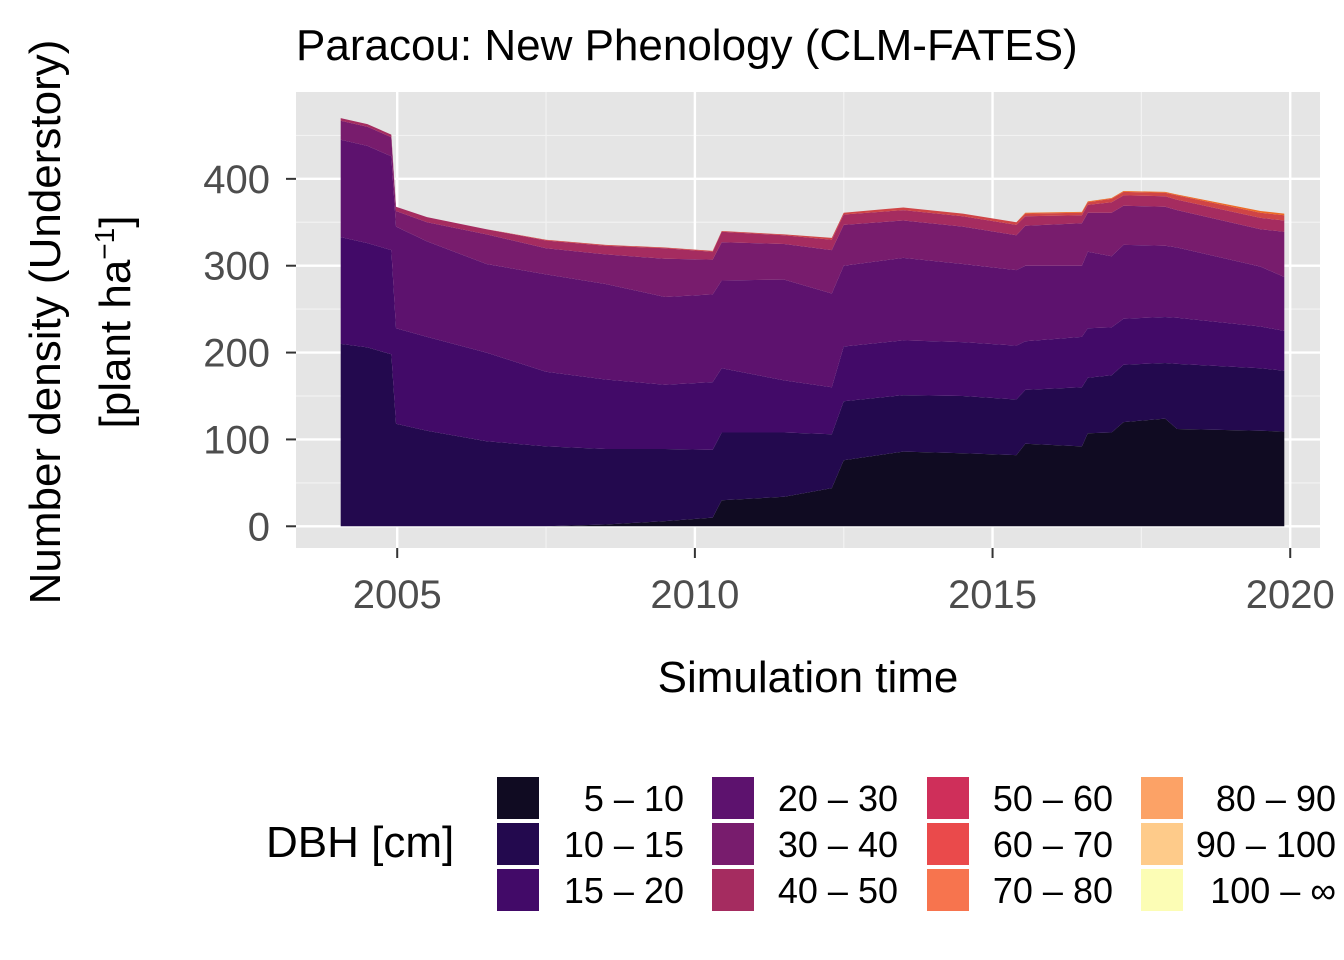 This screenshot has height=960, width=1344. Describe the element at coordinates (808, 677) in the screenshot. I see `x-axis-title: Simulation time` at that location.